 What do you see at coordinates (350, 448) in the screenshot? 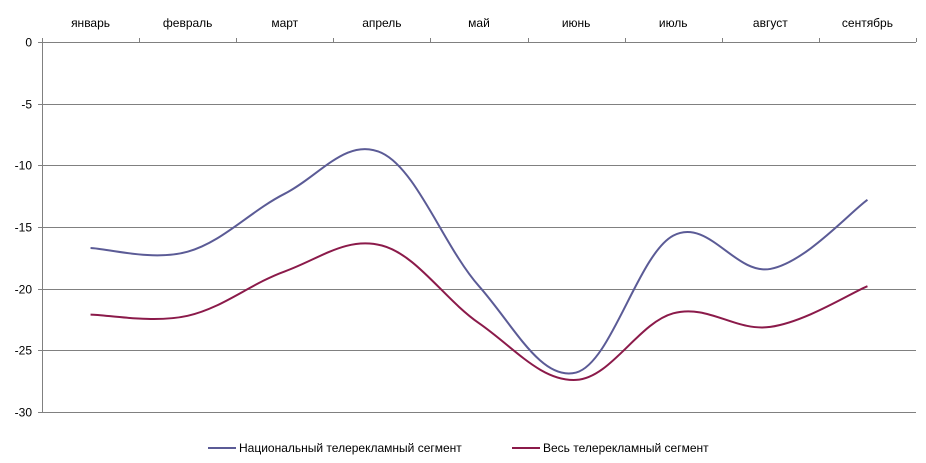
I see `legend-label: Национальный телерекламный сегмент` at bounding box center [350, 448].